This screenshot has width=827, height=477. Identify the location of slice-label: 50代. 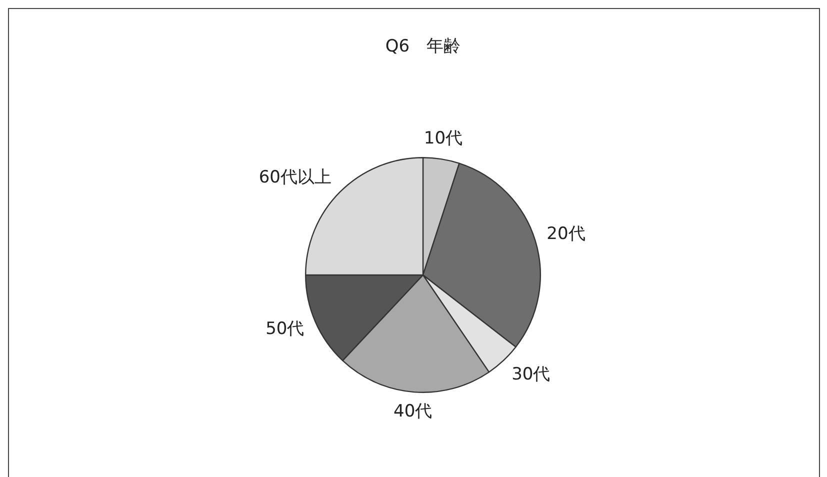
(285, 328).